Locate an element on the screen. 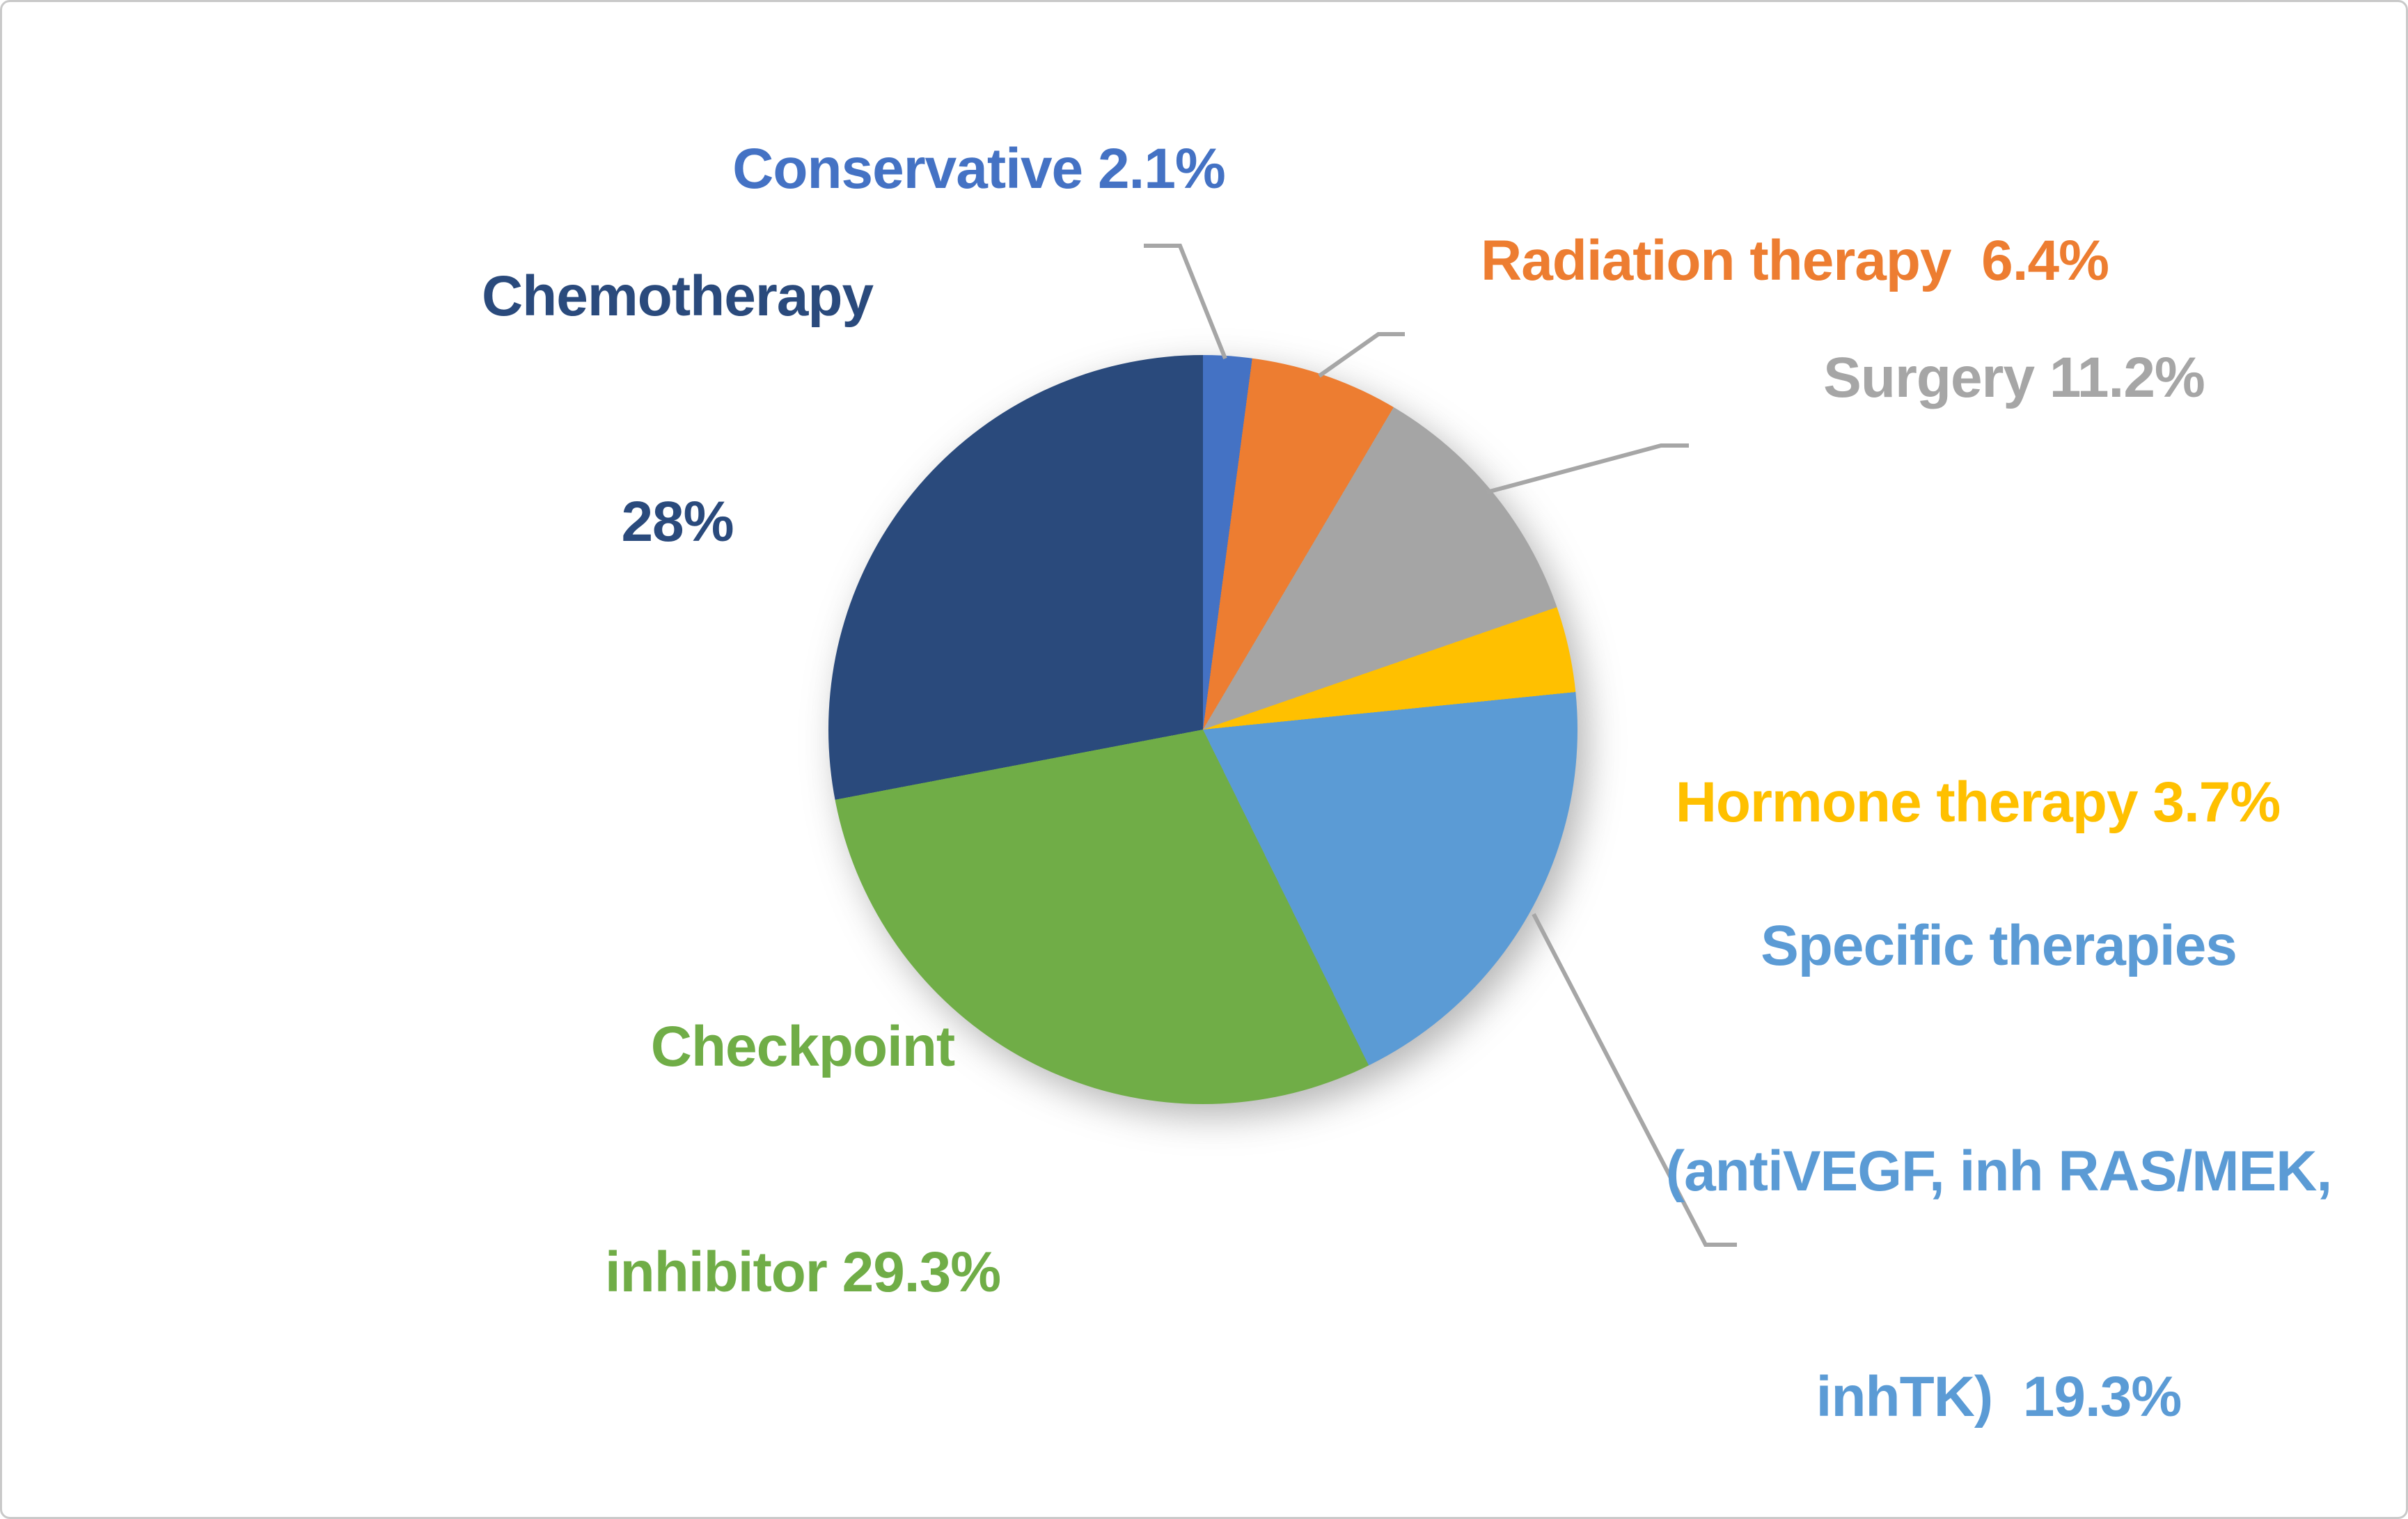  label-hormone-therapy: Hormone therapy 3.7% is located at coordinates (1978, 803).